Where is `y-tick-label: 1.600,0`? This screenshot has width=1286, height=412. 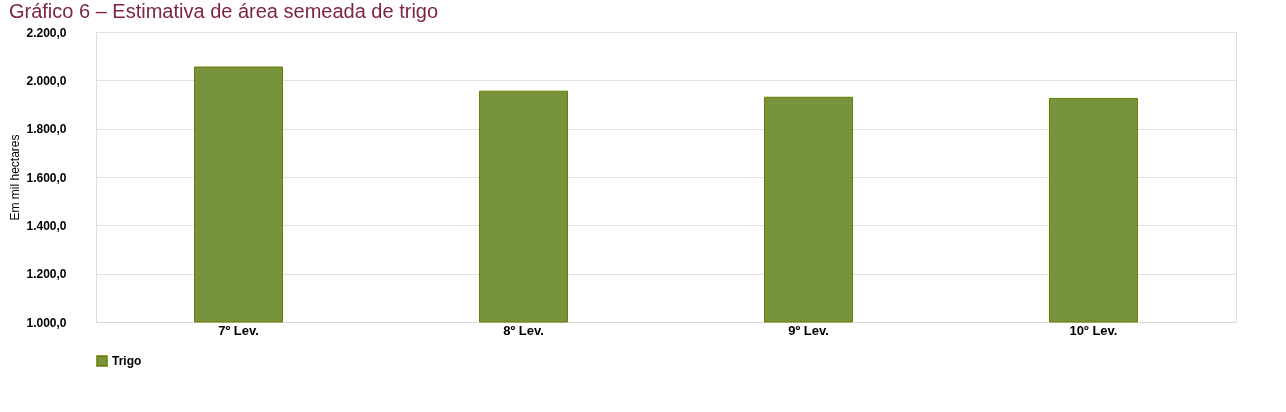 y-tick-label: 1.600,0 is located at coordinates (46, 177).